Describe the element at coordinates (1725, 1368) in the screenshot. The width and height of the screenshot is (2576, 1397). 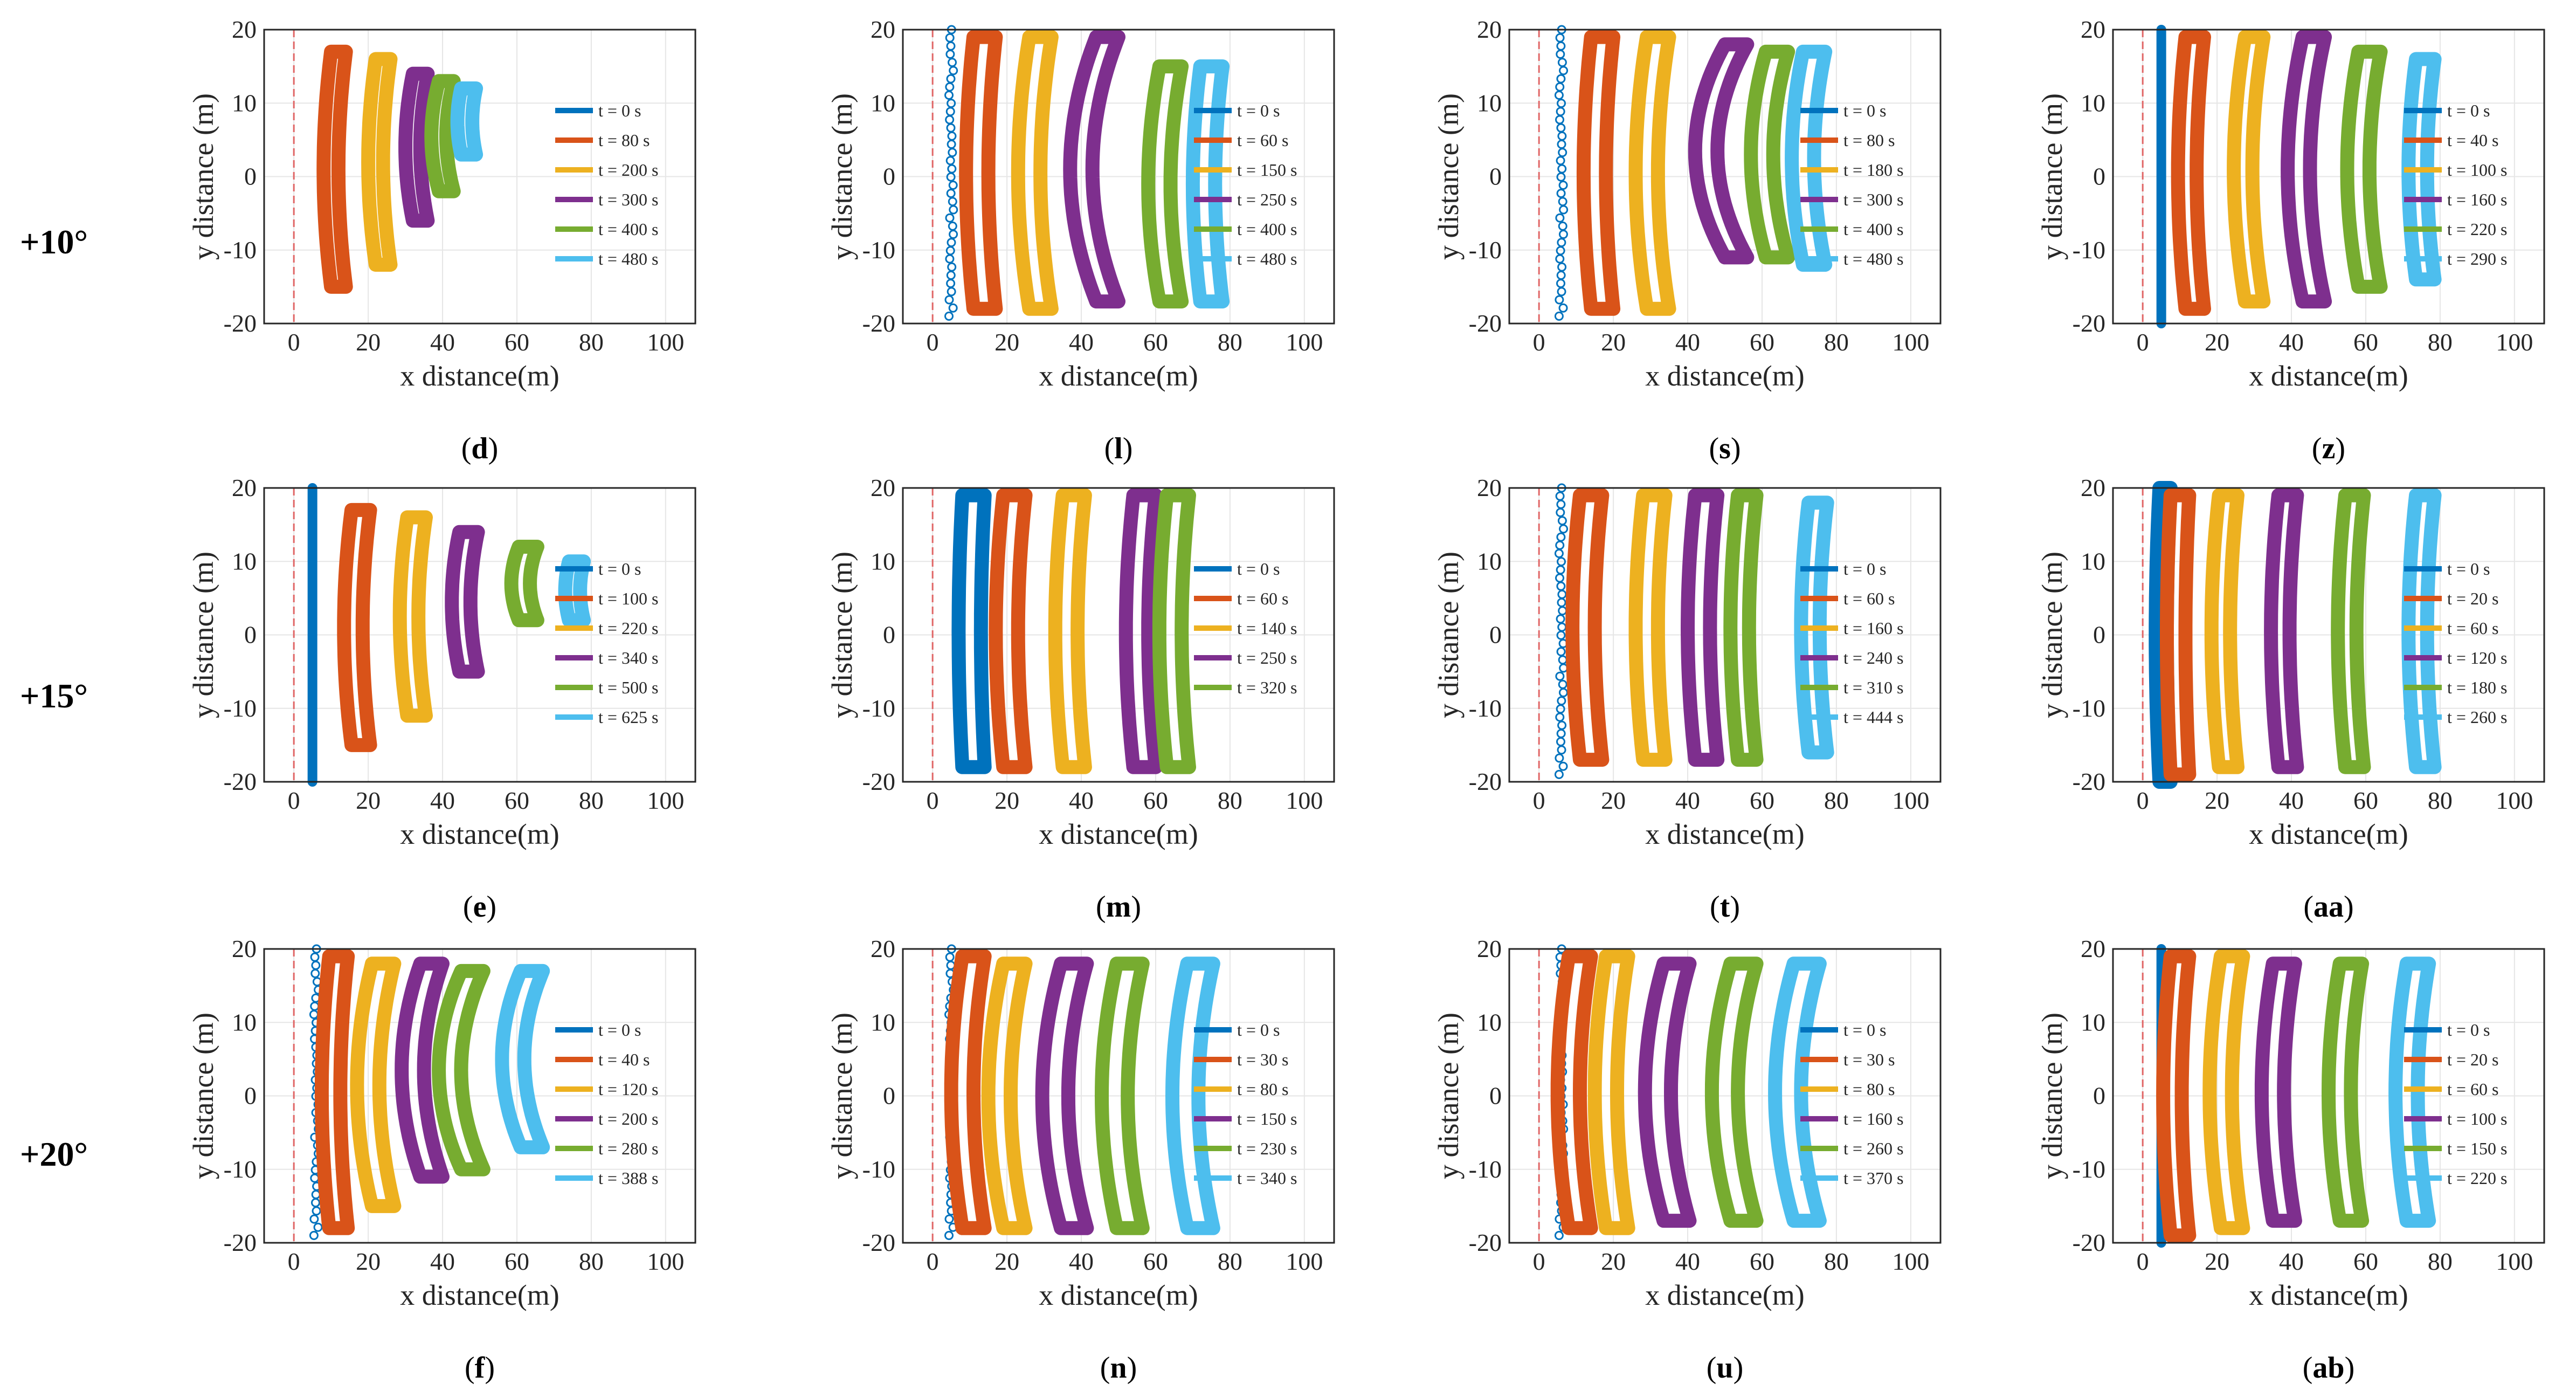
I see `panel-caption: (u)` at that location.